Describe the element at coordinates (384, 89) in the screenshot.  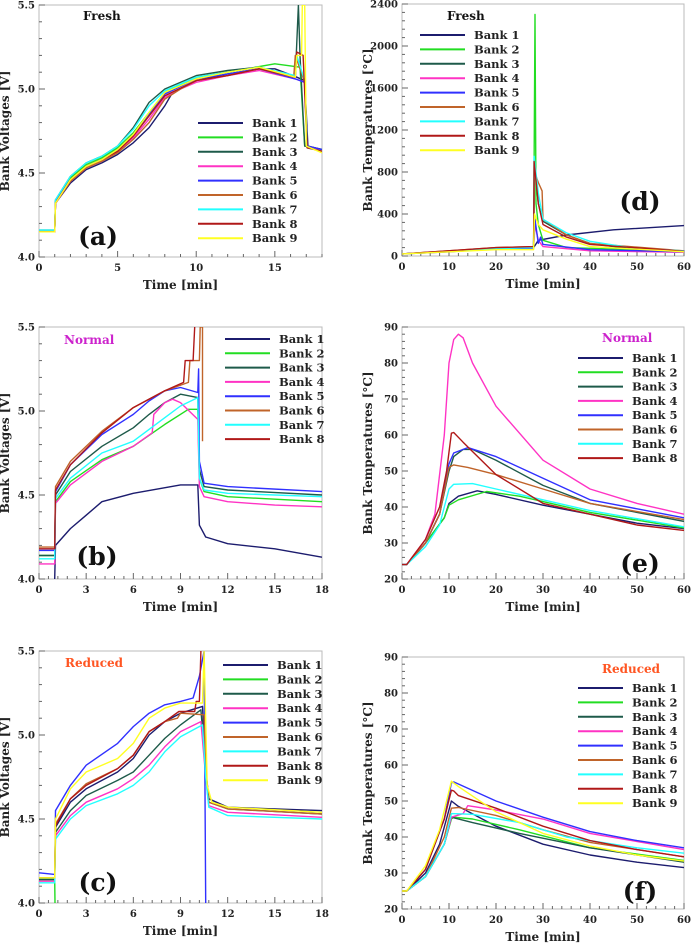
I see `y-tick-label: 1600` at that location.